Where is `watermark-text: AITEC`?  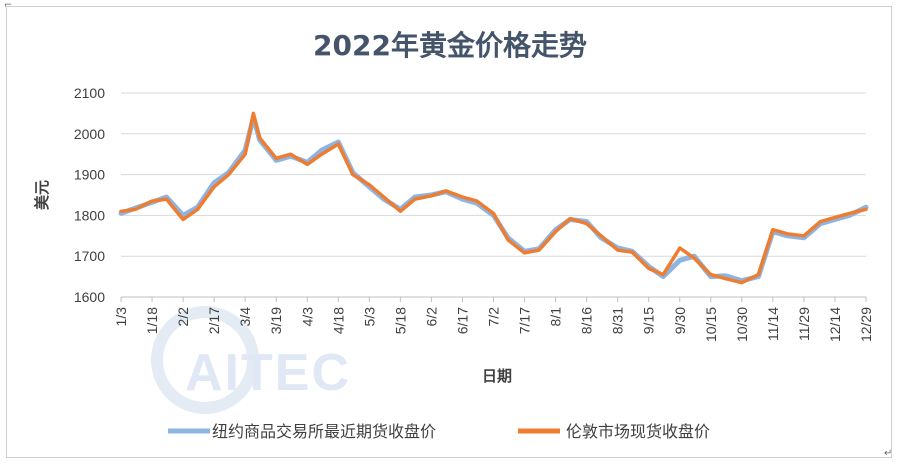
watermark-text: AITEC is located at coordinates (268, 373).